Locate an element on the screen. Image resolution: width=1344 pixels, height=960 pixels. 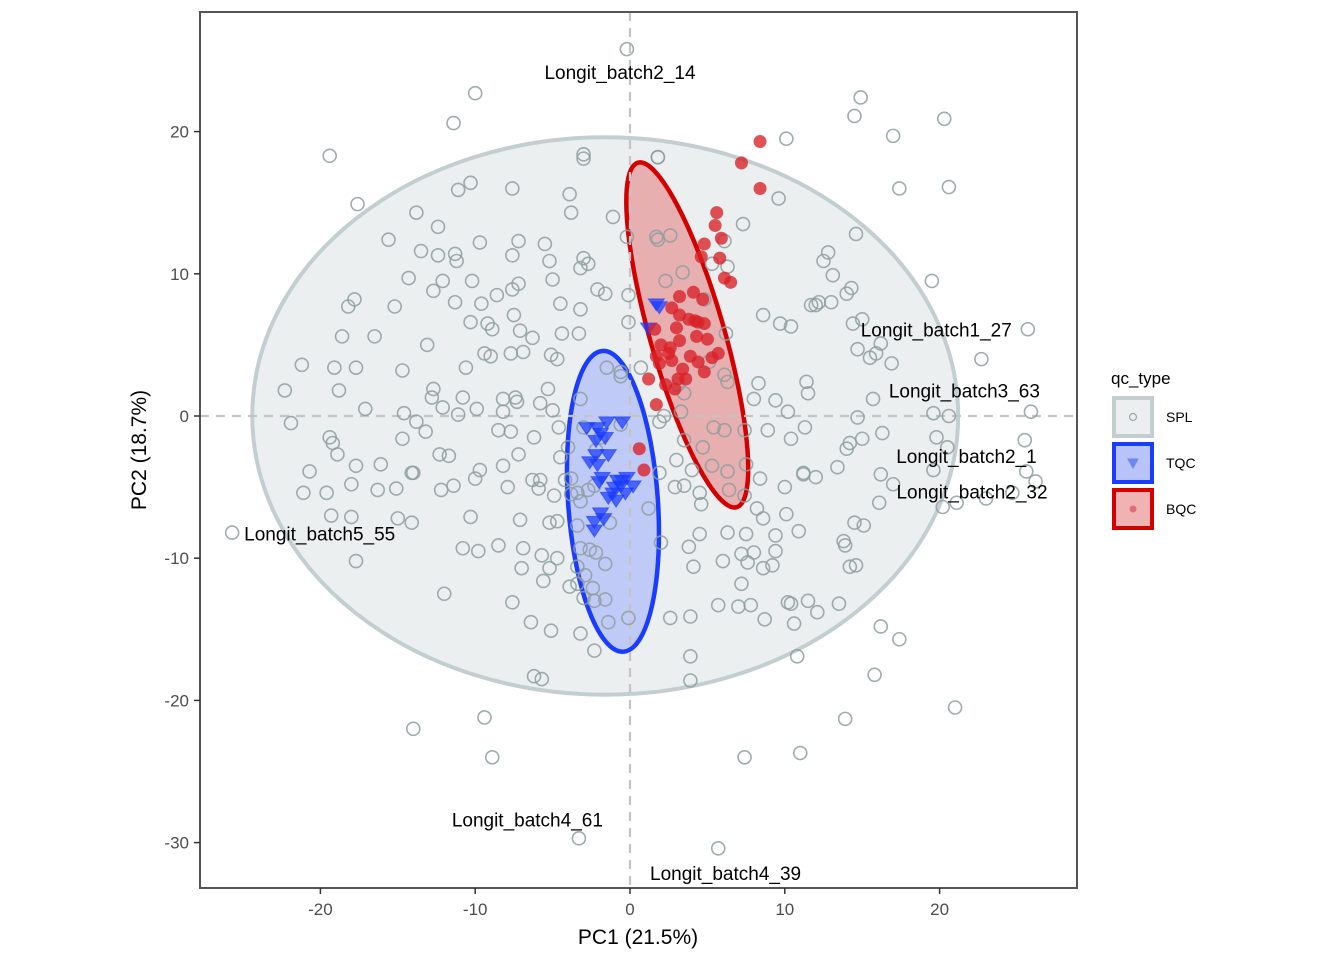
y-axis-title: PC2 (18.7%) is located at coordinates (139, 450).